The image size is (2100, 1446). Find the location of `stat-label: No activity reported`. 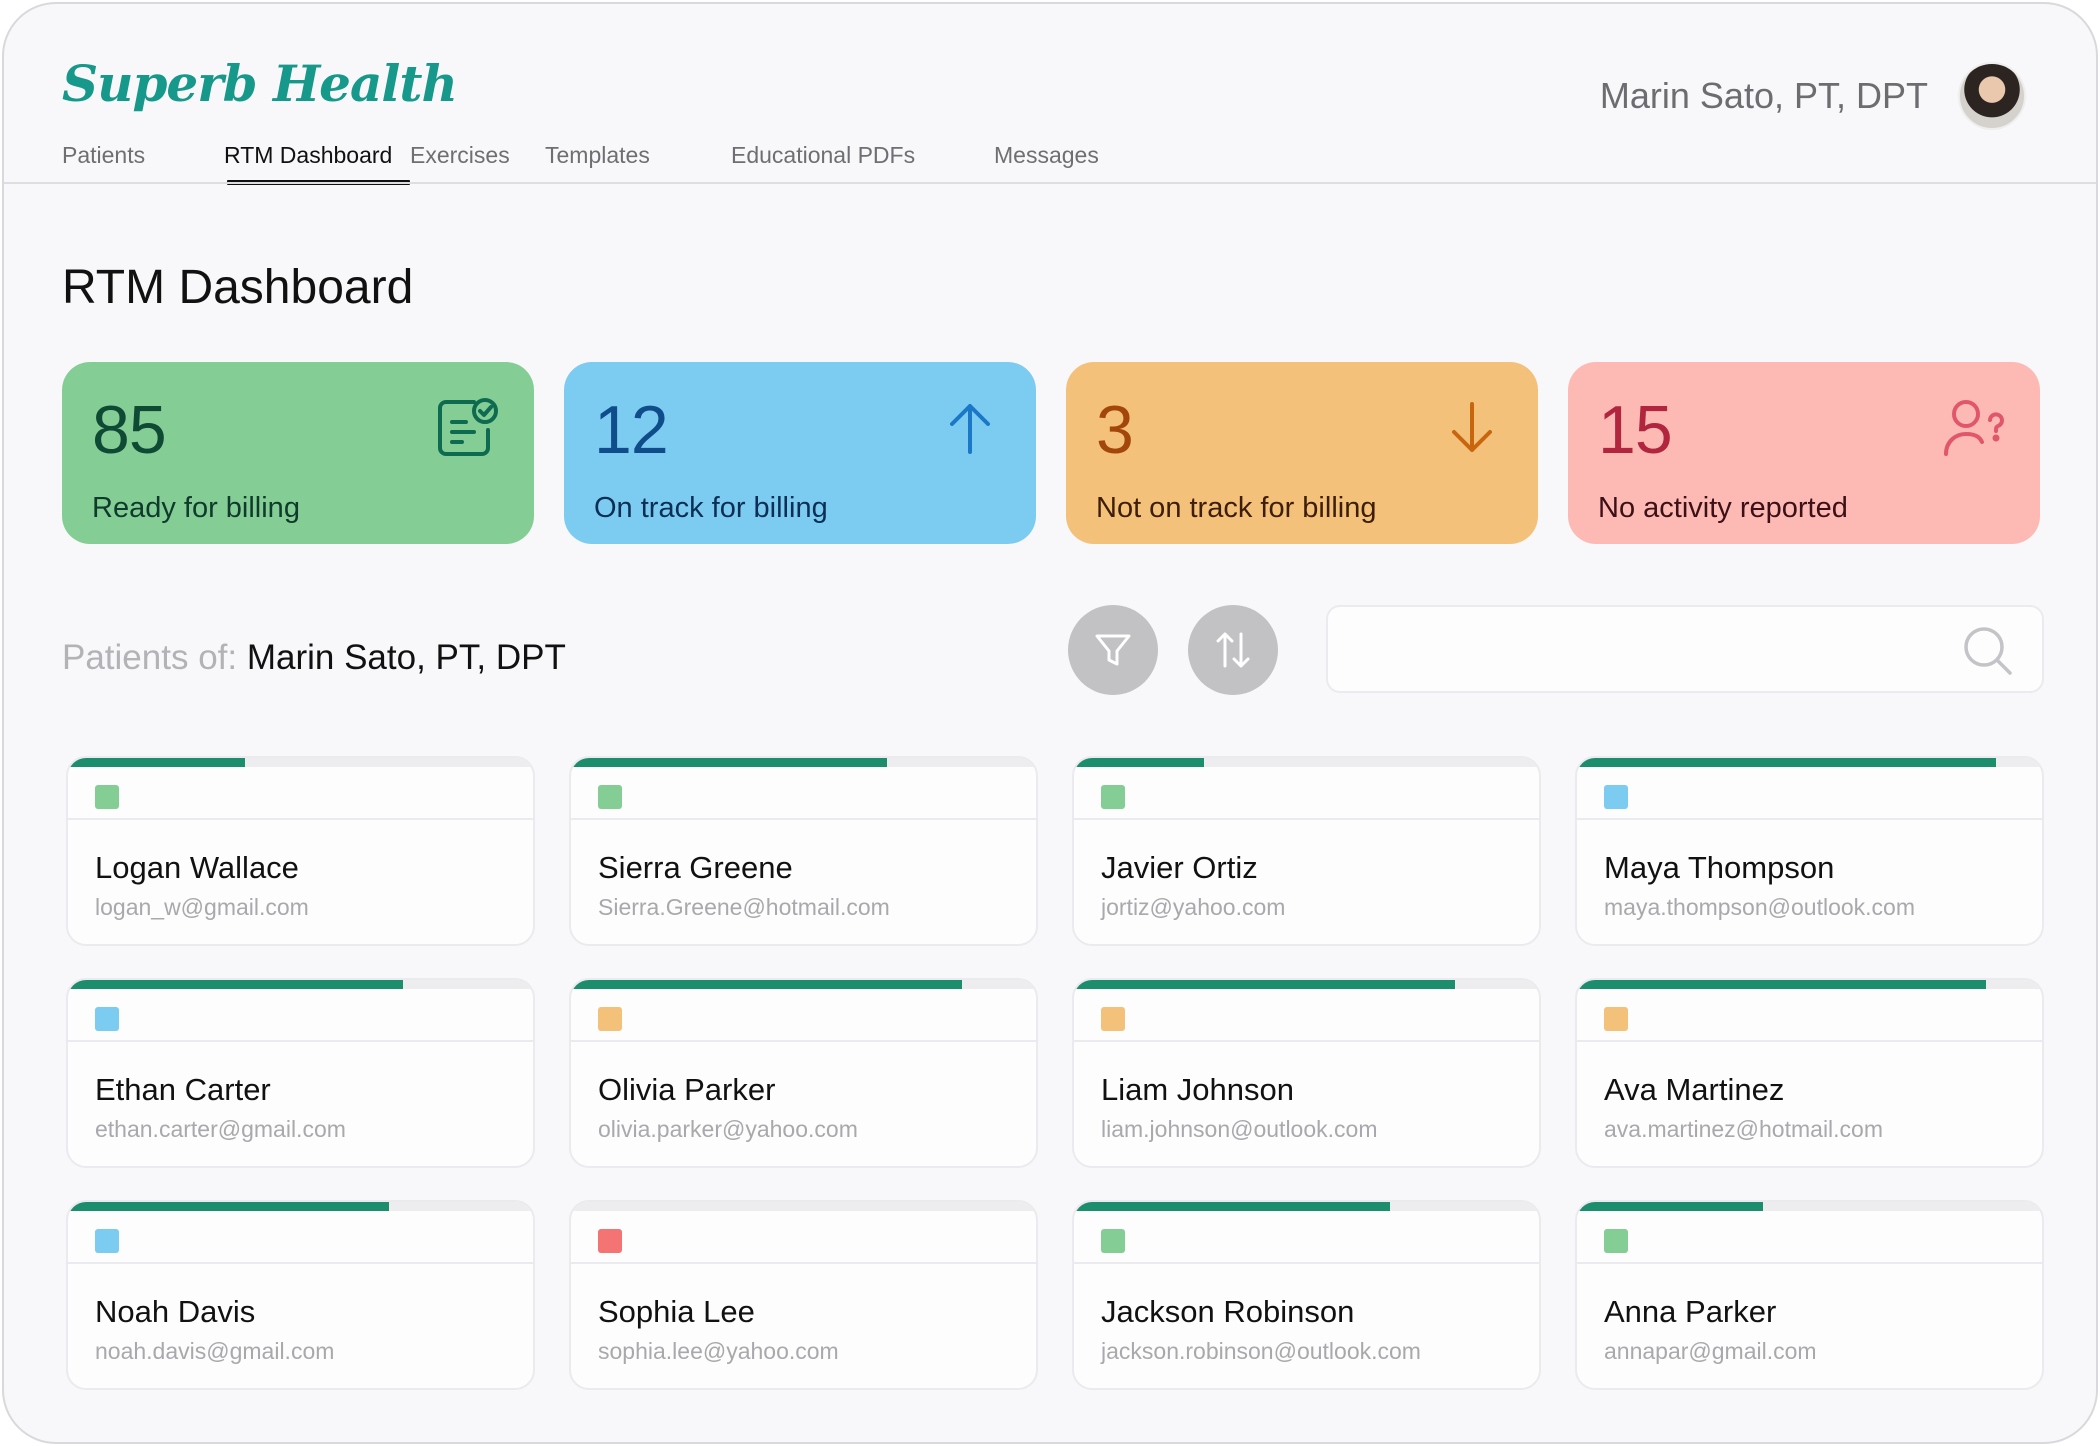

stat-label: No activity reported is located at coordinates (1723, 508).